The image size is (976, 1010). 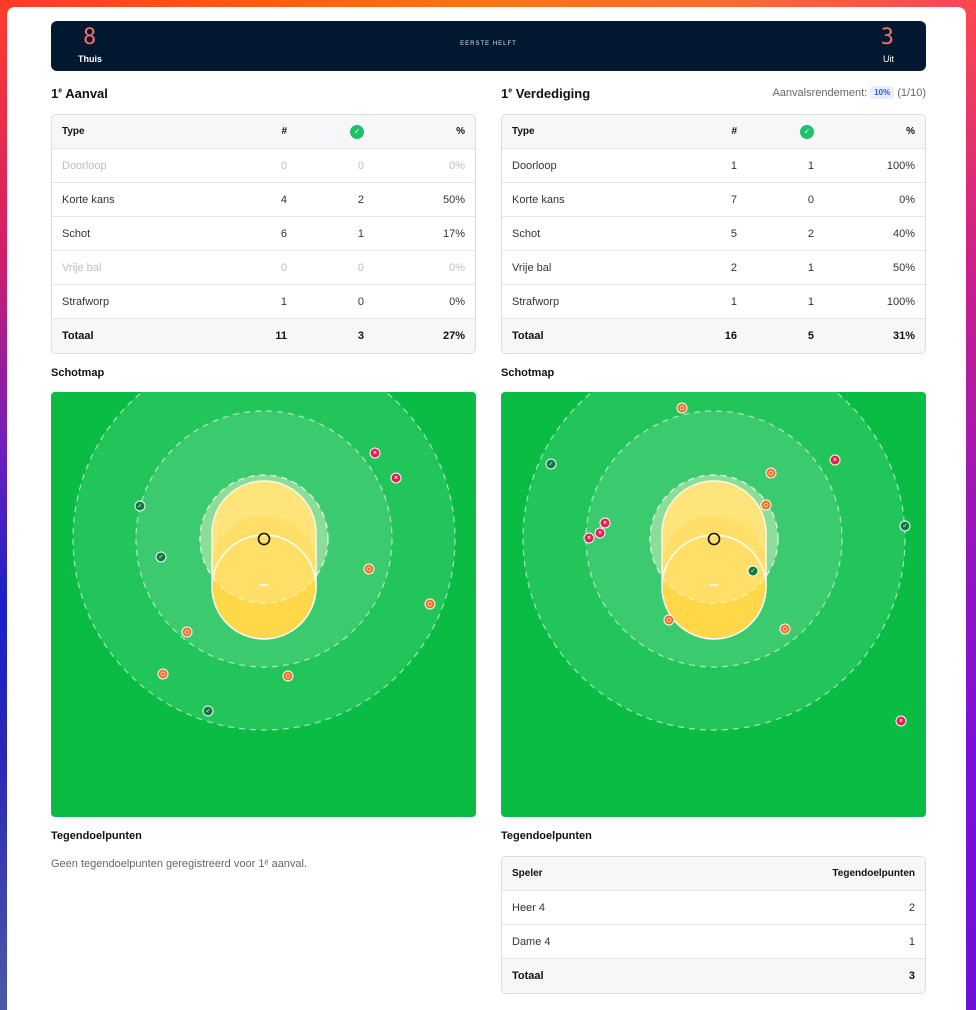 What do you see at coordinates (263, 268) in the screenshot?
I see `table-row: Vrije bal 0 0 0%` at bounding box center [263, 268].